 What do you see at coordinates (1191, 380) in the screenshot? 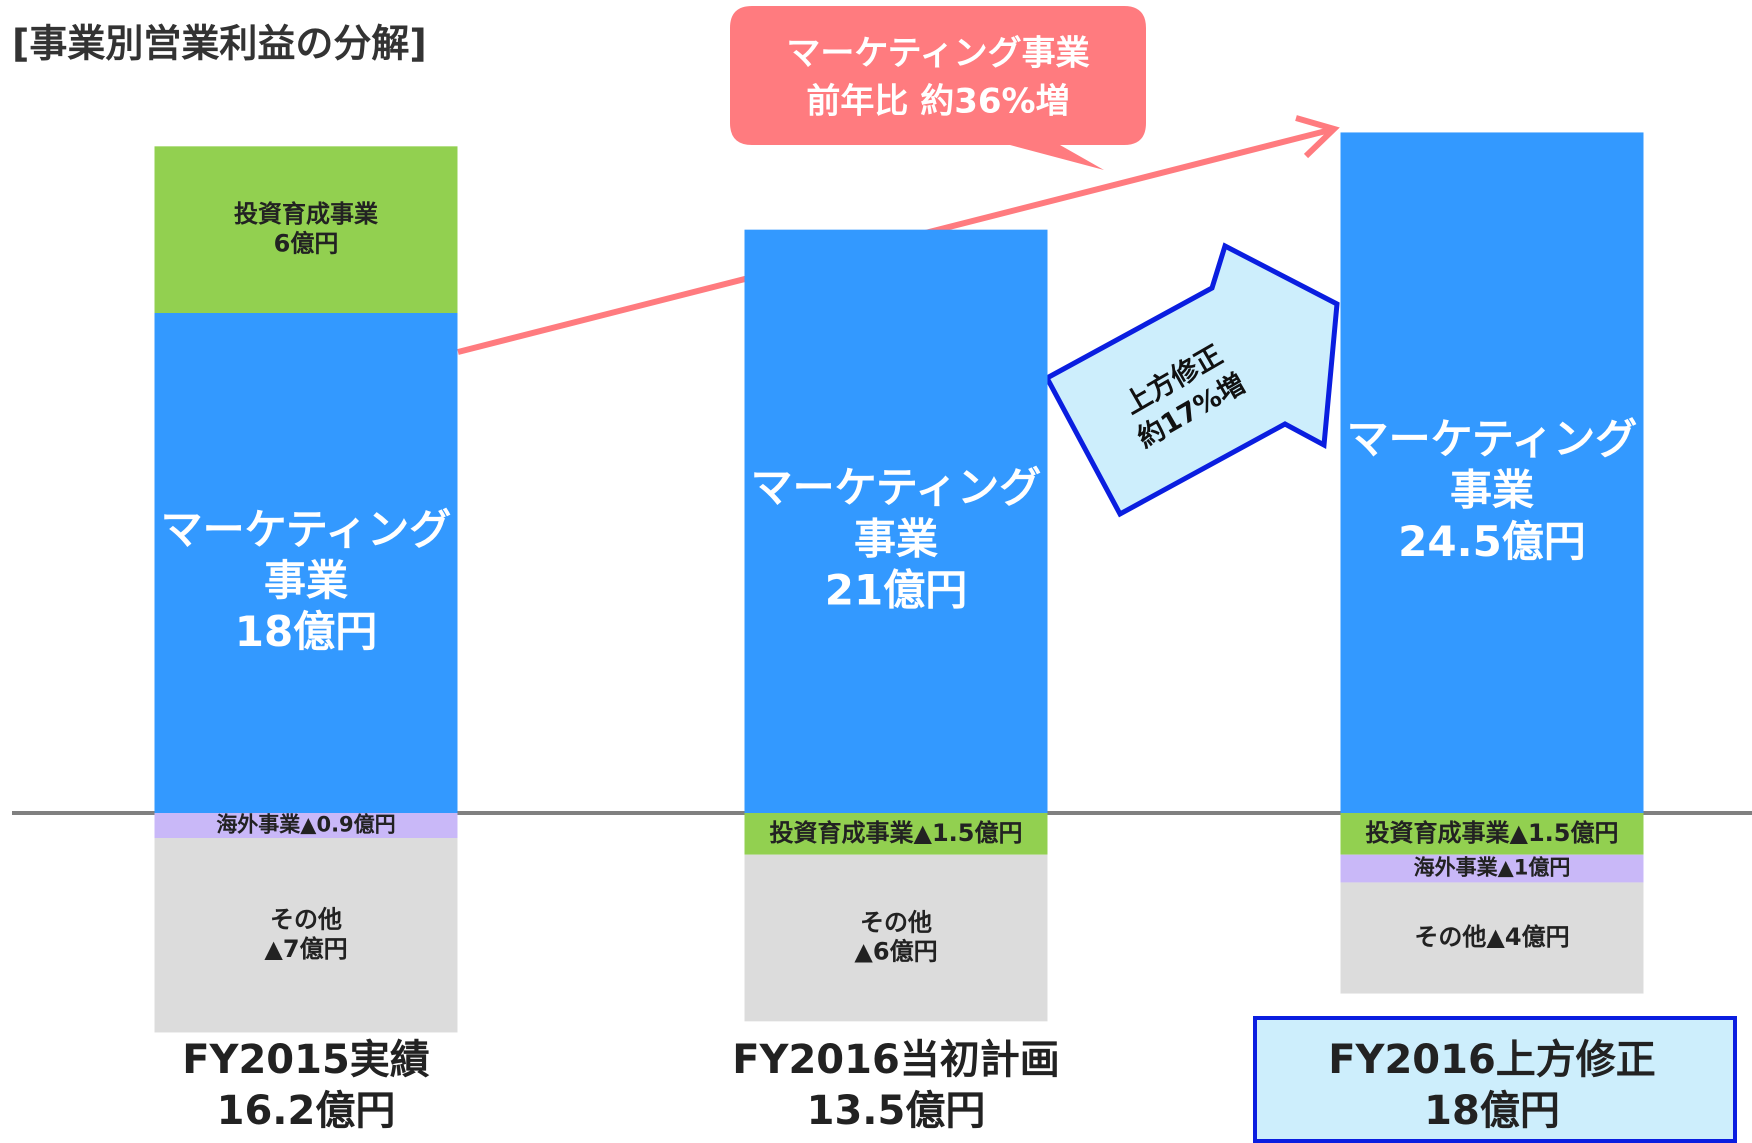
I see `revision-arrow` at bounding box center [1191, 380].